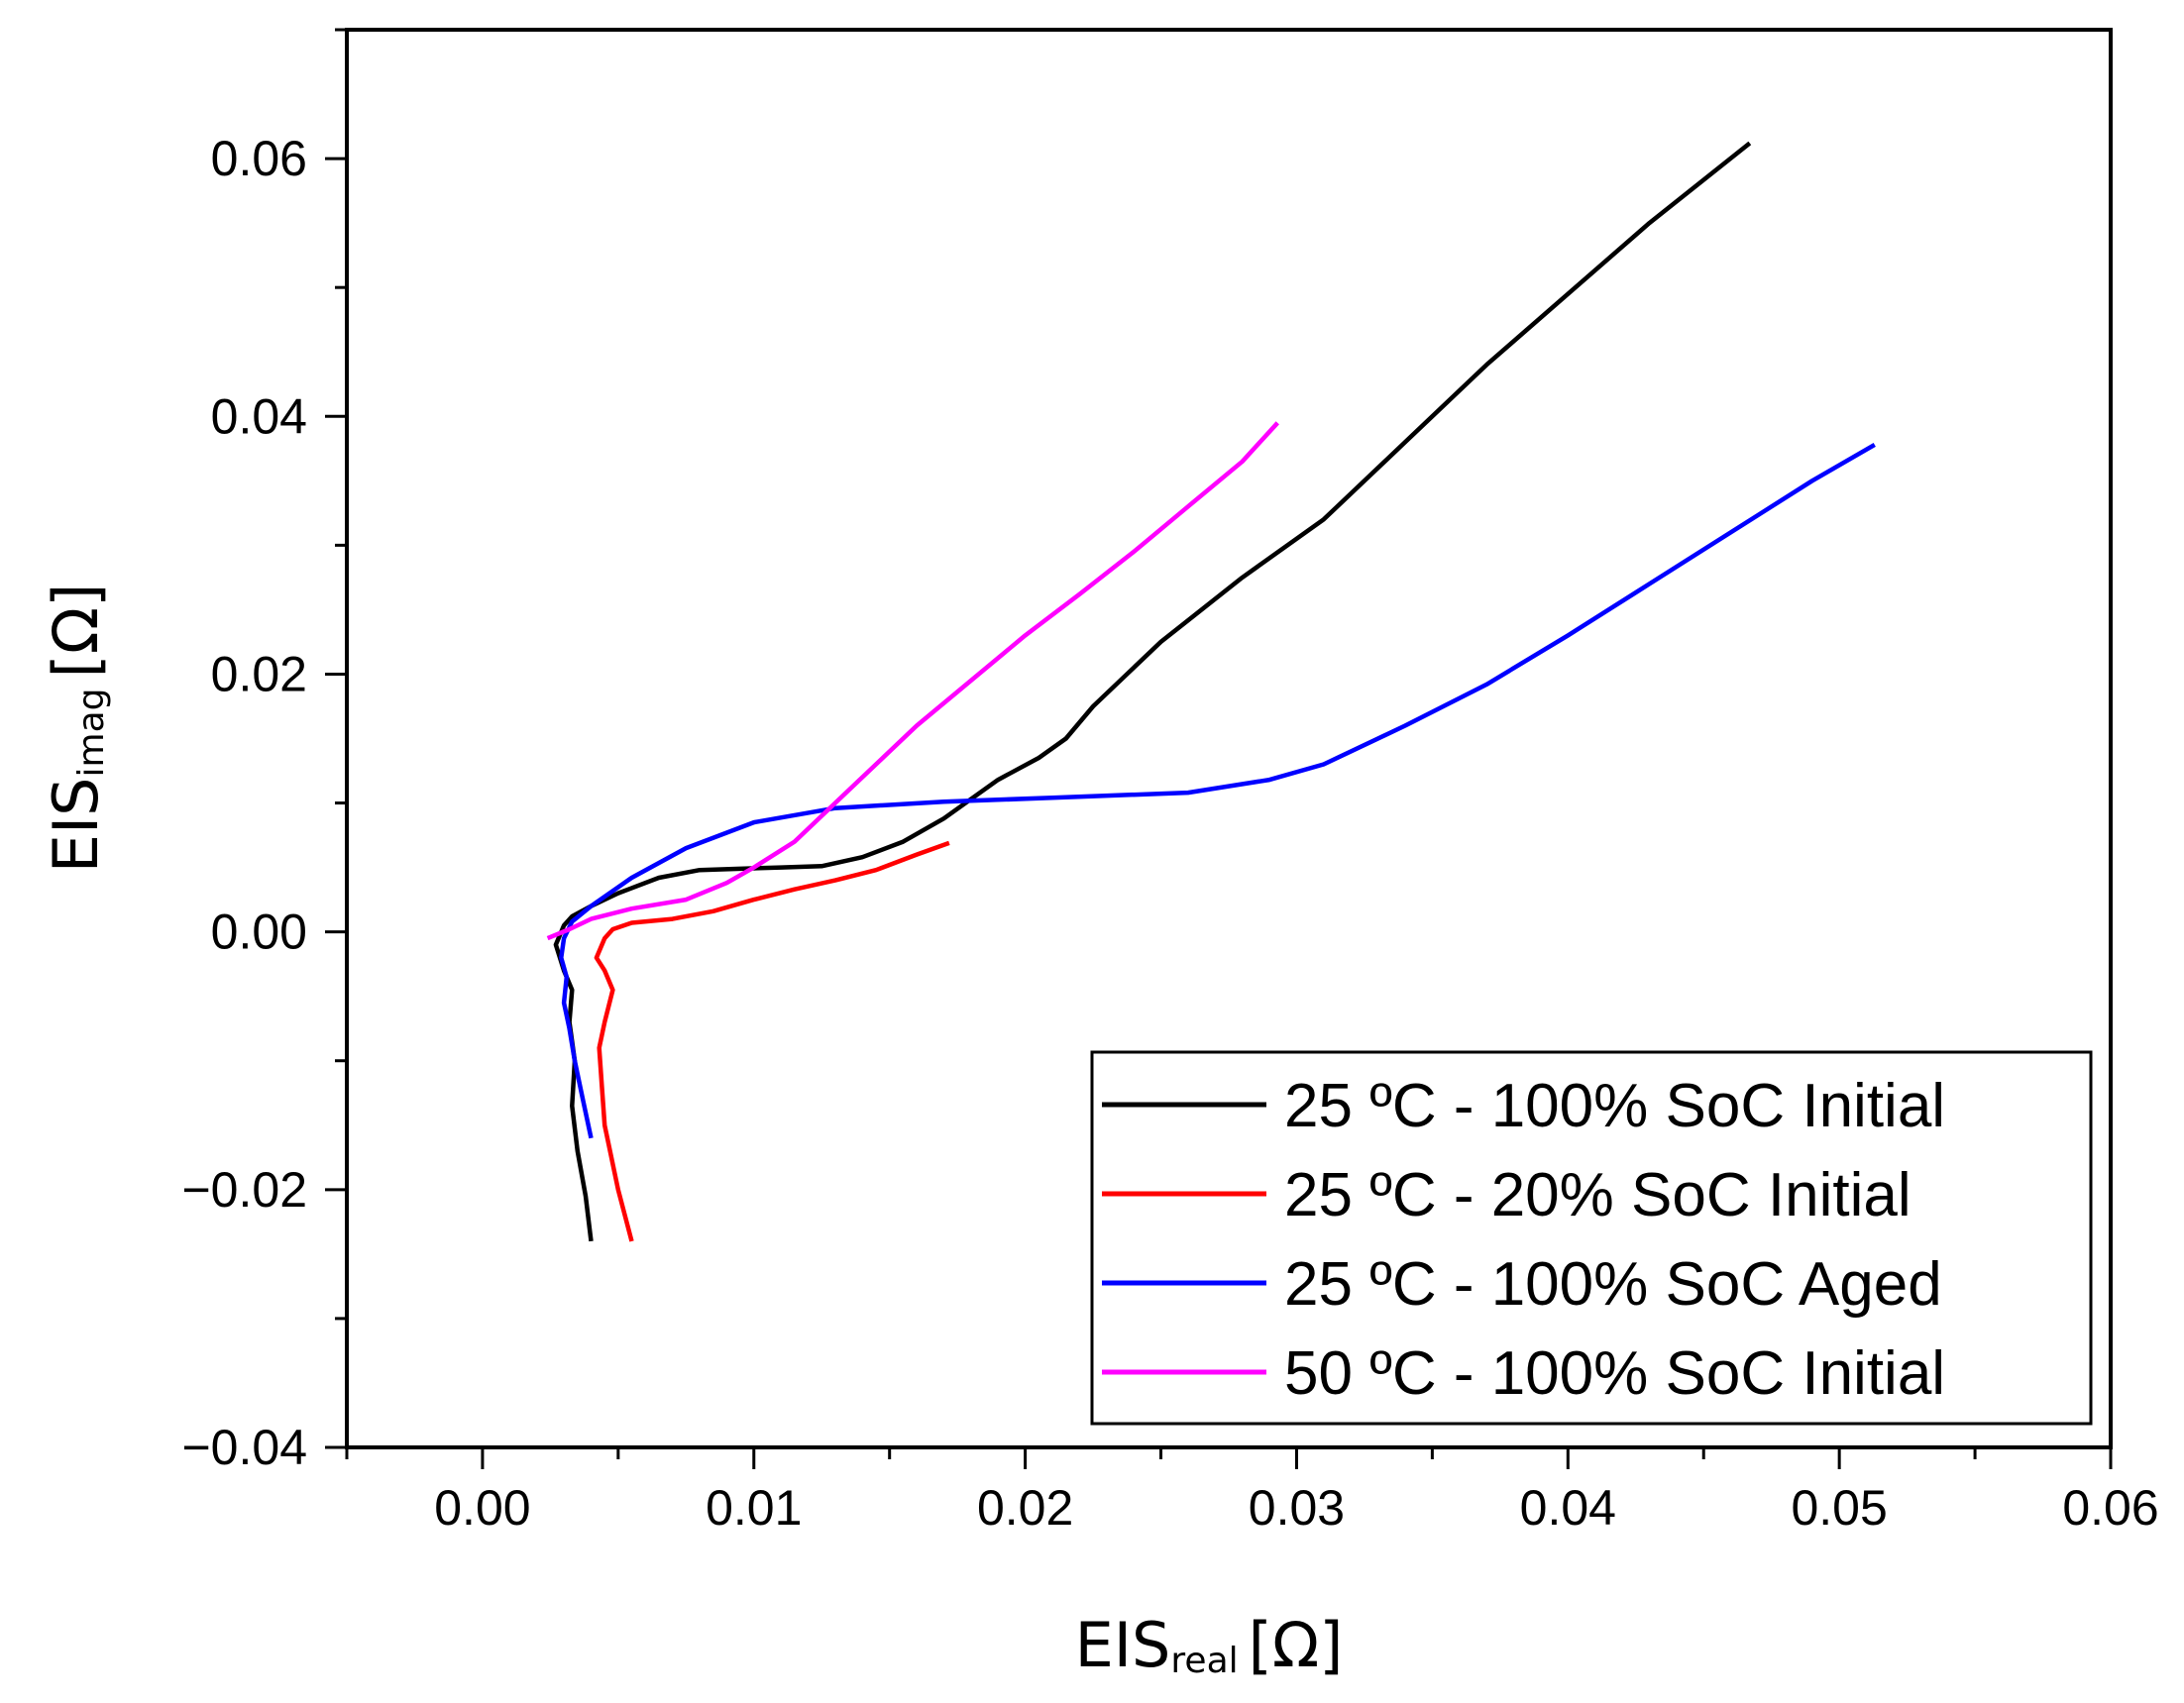 The height and width of the screenshot is (1703, 2184). Describe the element at coordinates (1613, 1284) in the screenshot. I see `legend-label: 25 ºC - 100% SoC Aged` at that location.